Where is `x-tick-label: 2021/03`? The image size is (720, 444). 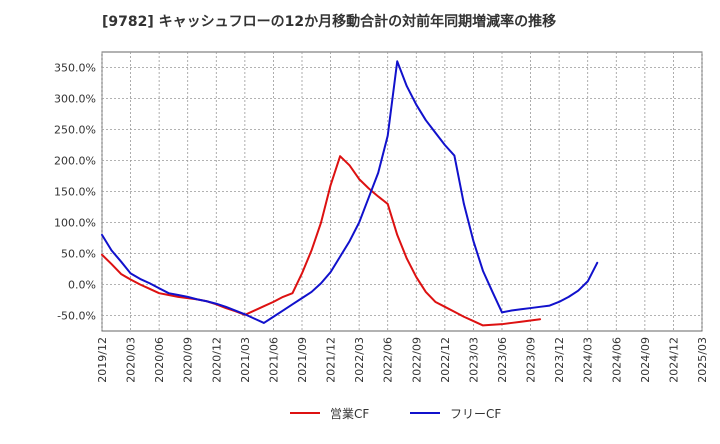 x-tick-label: 2021/03 is located at coordinates (245, 360).